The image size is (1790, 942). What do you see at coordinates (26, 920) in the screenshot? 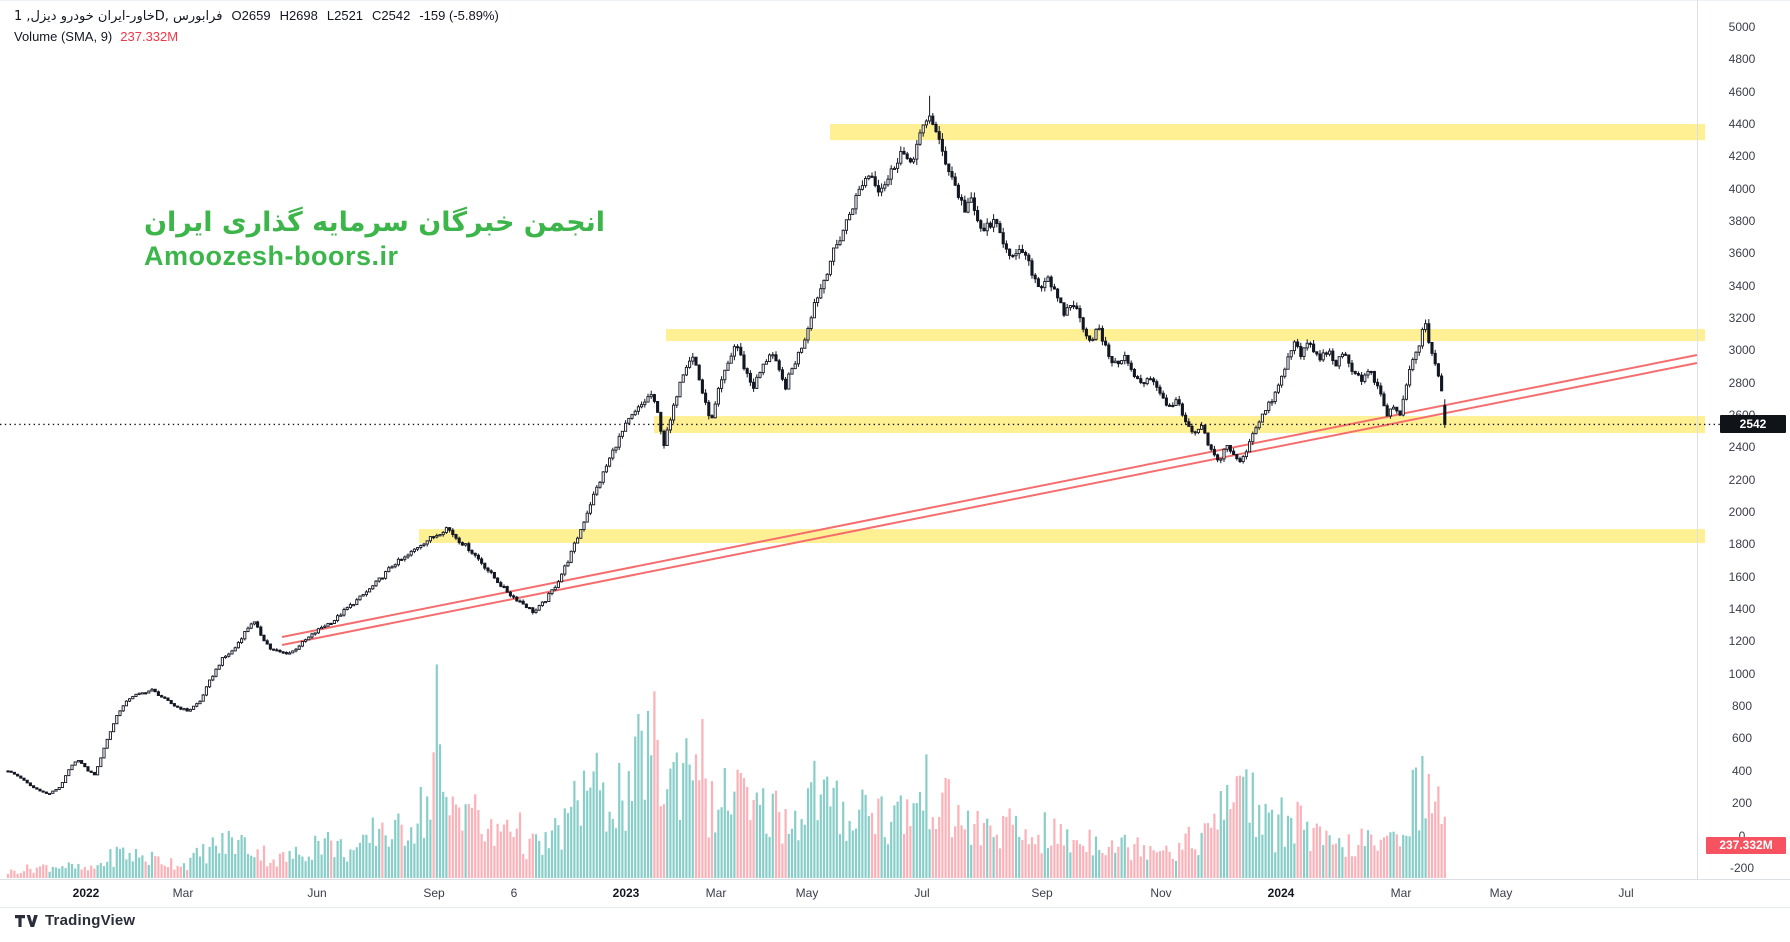
I see `tradingview-logo-icon` at bounding box center [26, 920].